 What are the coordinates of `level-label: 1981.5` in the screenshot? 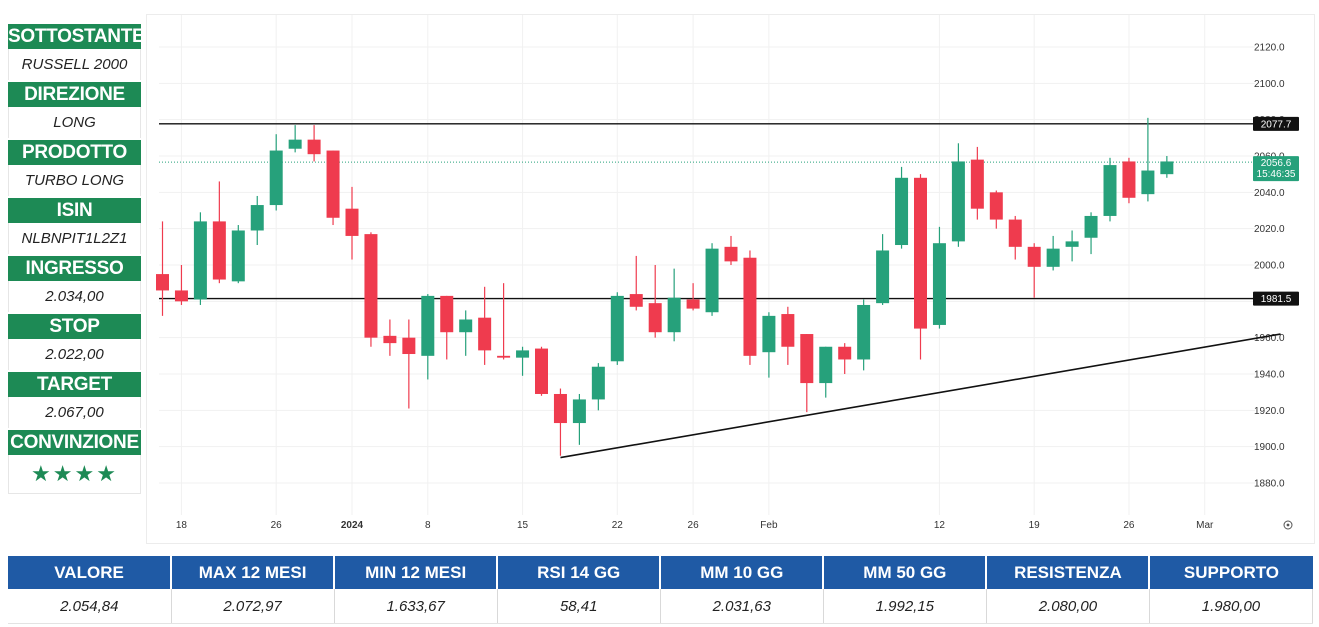 It's located at (1276, 299).